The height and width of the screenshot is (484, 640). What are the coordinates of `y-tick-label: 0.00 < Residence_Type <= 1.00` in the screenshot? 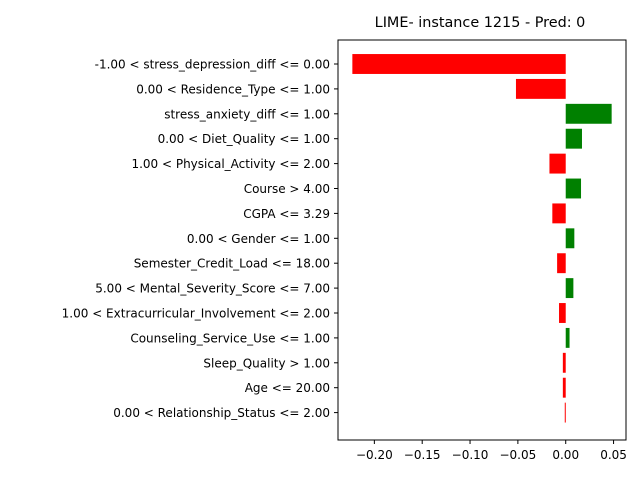 It's located at (233, 89).